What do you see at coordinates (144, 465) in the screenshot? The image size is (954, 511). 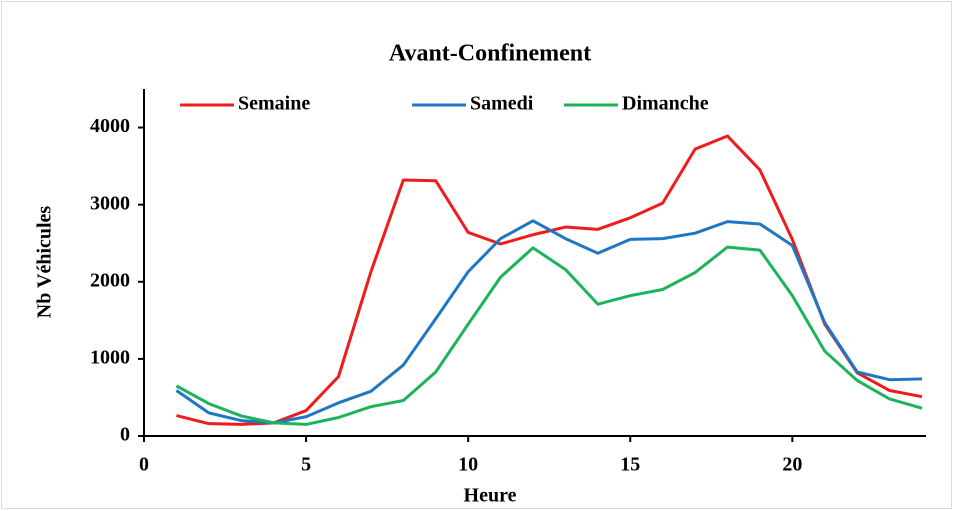 I see `x-tick-label: 0` at bounding box center [144, 465].